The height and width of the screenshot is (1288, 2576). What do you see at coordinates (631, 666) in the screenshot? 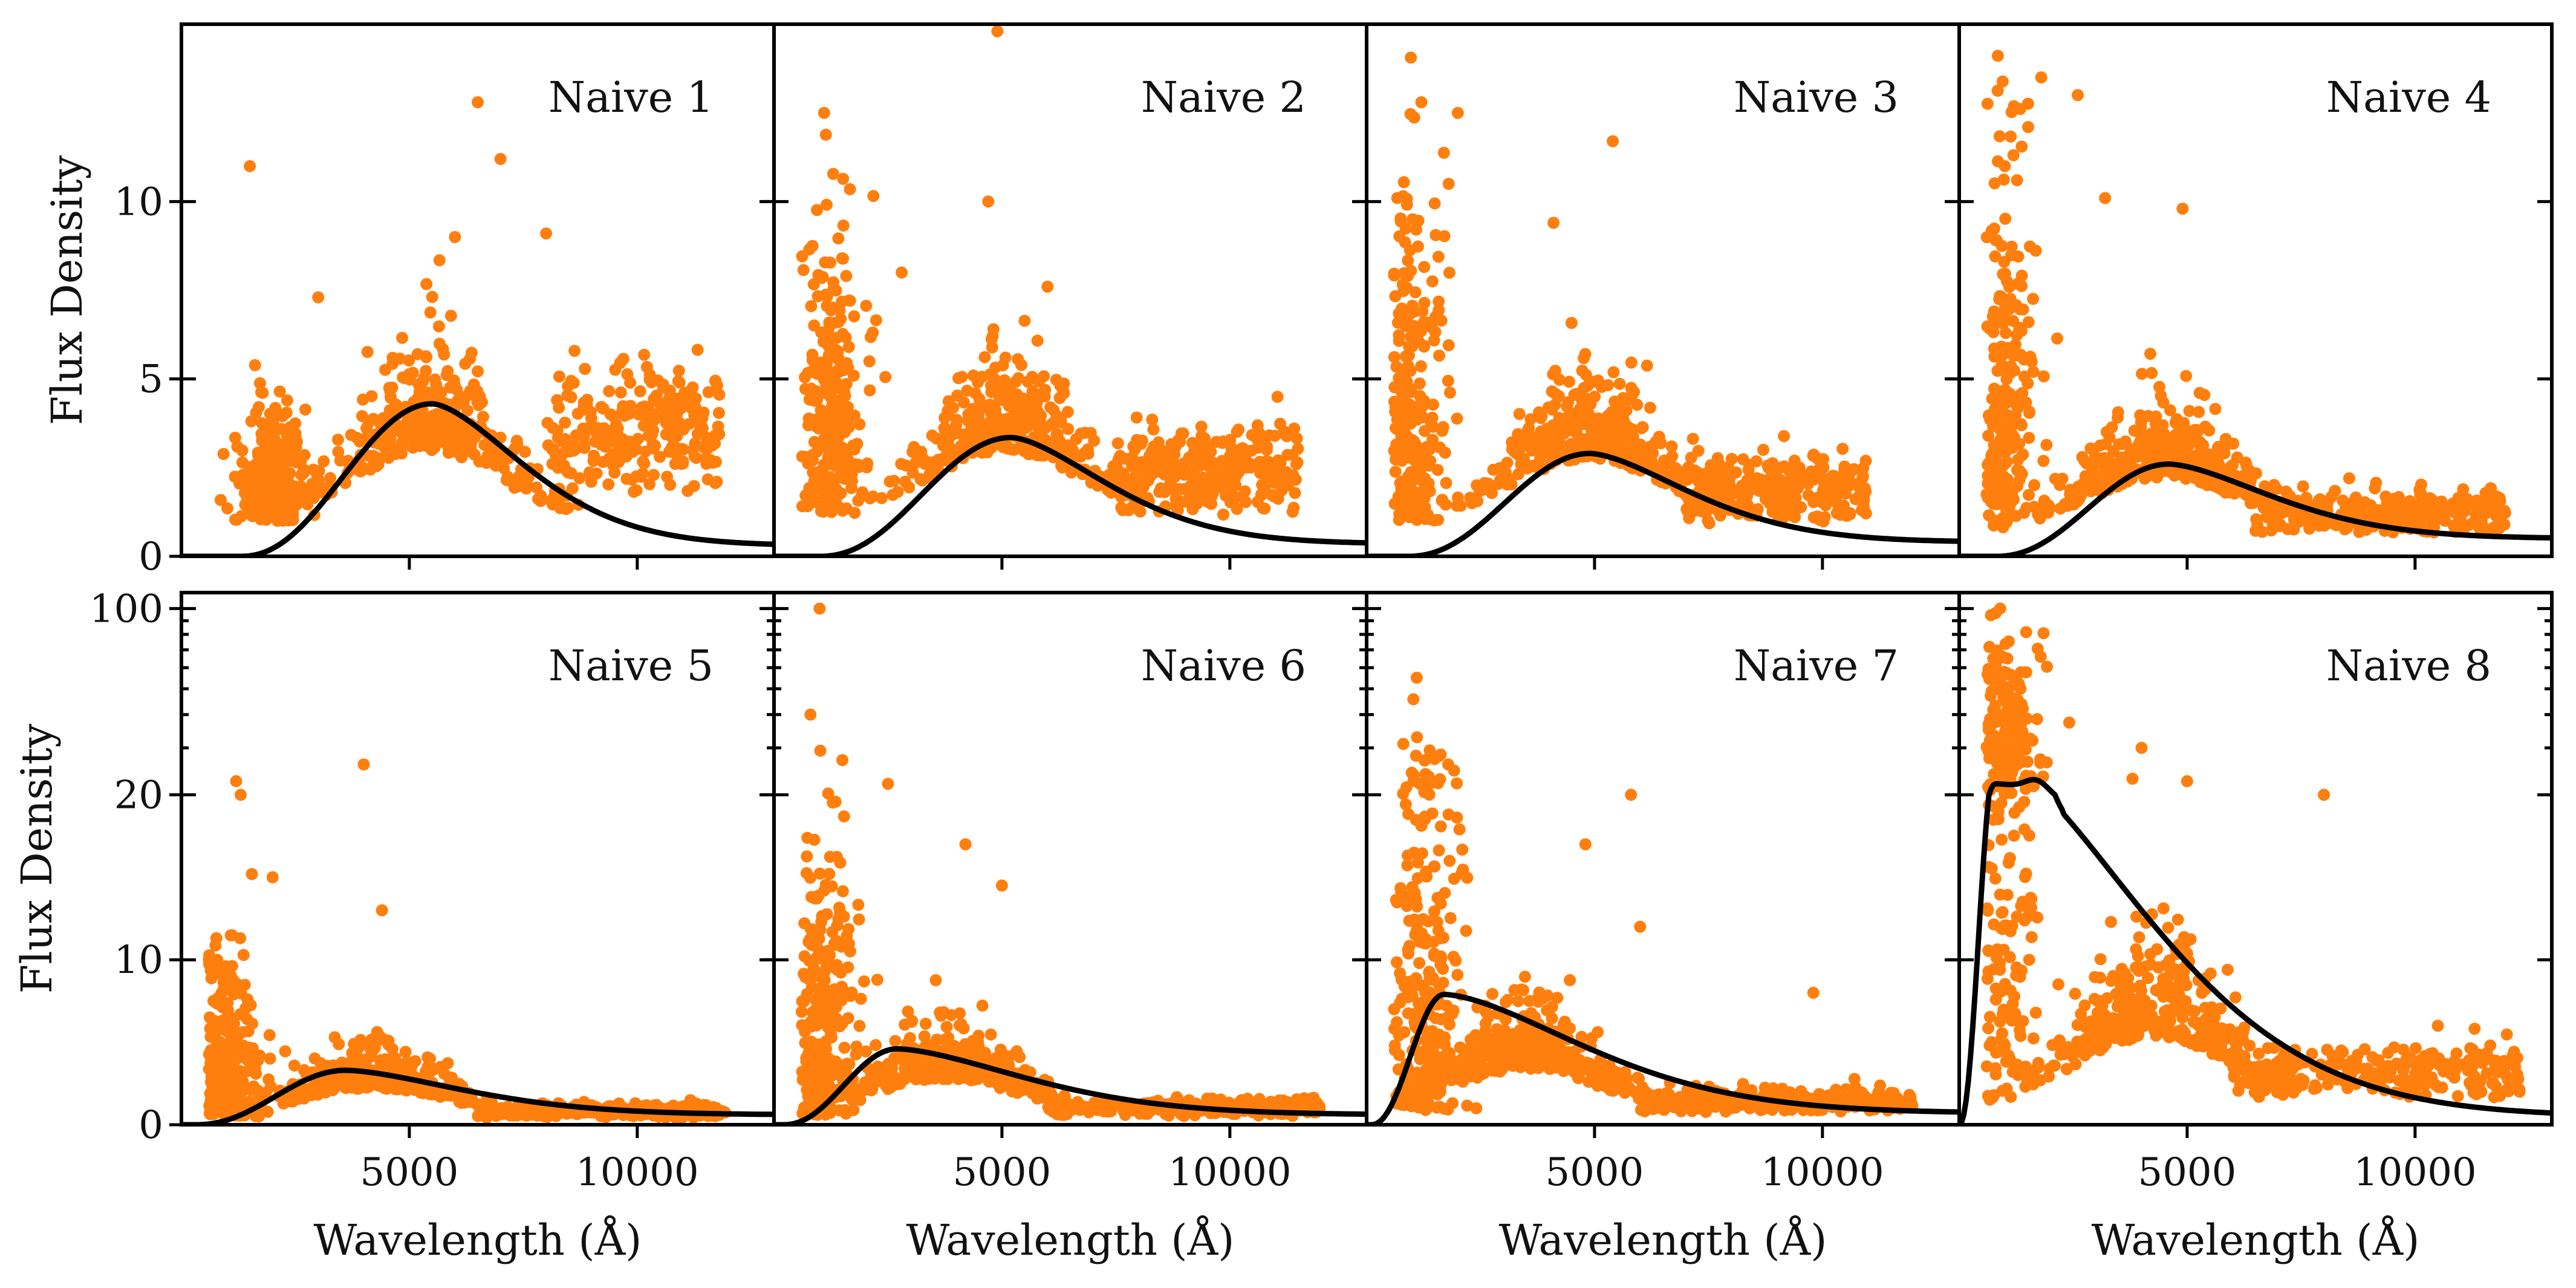
I see `panel-title: Naive 5` at bounding box center [631, 666].